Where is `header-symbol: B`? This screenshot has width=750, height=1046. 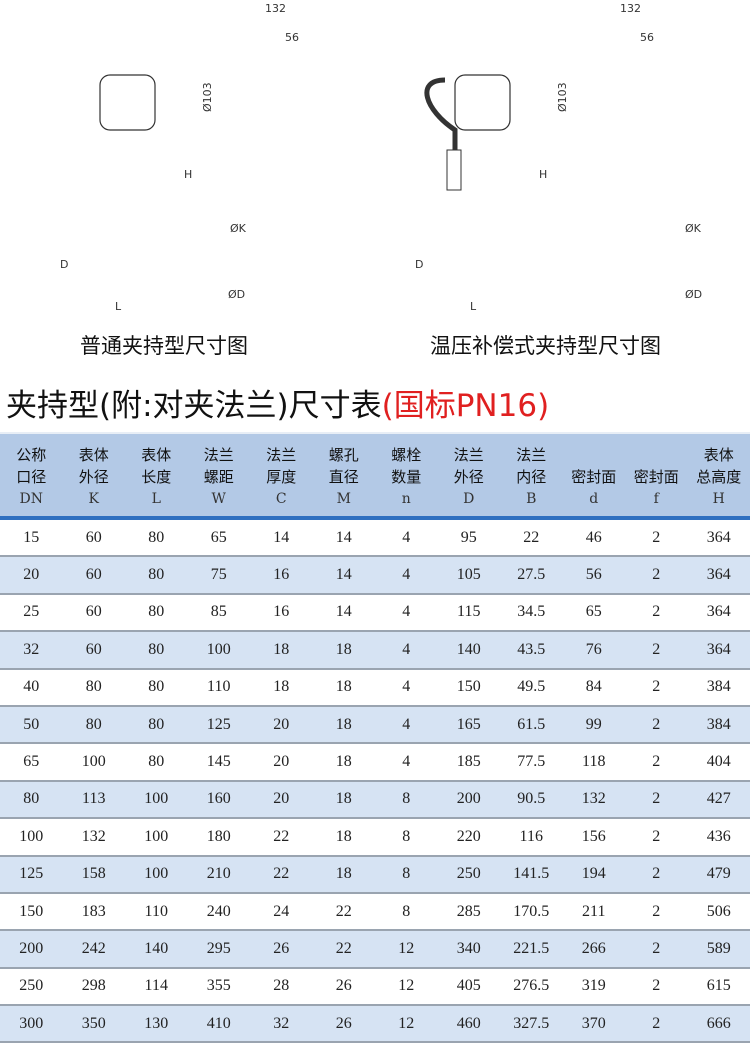
header-symbol: B is located at coordinates (531, 499).